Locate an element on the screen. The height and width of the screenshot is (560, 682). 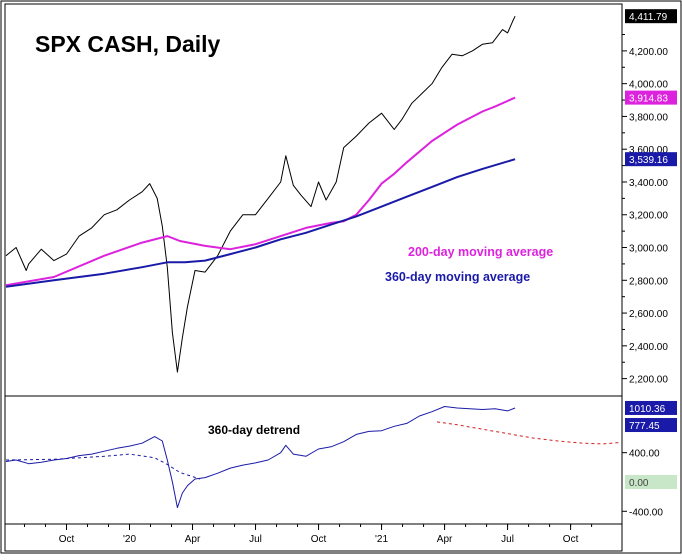
detrend-title: 360-day detrend is located at coordinates (254, 430).